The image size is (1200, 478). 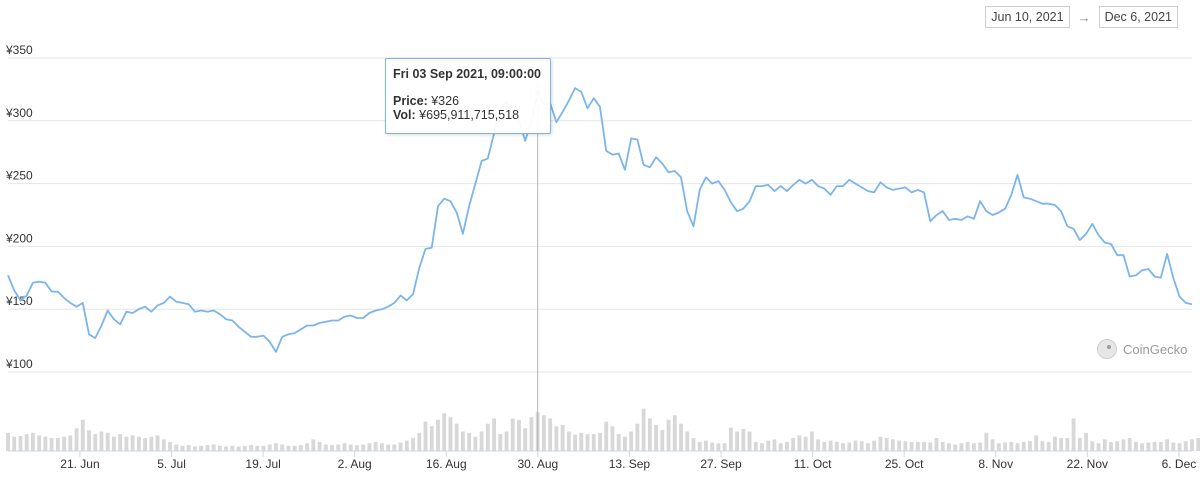 I want to click on tooltip-vol-row: Vol: ¥695,911,715,518, so click(x=471, y=115).